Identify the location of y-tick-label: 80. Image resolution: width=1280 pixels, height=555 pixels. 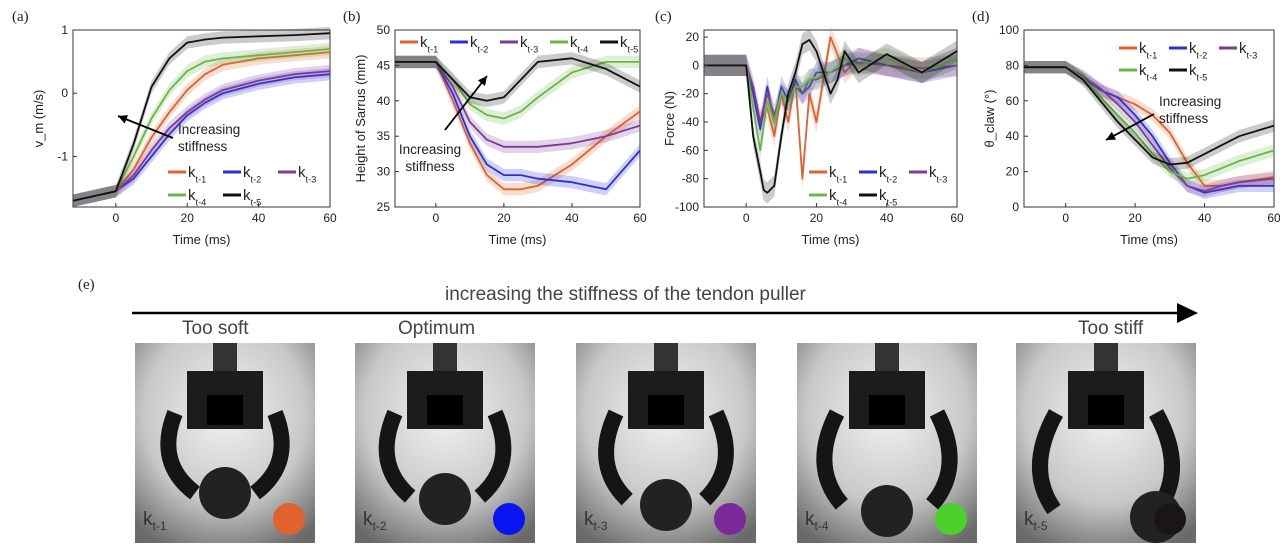
(1013, 65).